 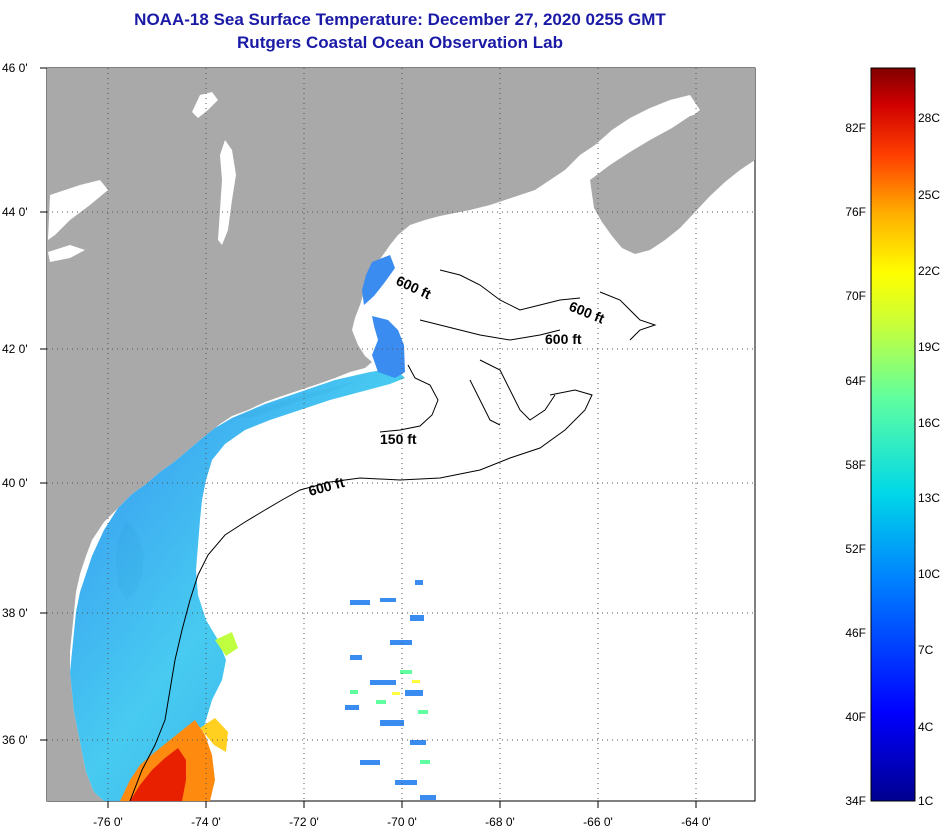 What do you see at coordinates (926, 727) in the screenshot?
I see `colorbar-c-label: 4C` at bounding box center [926, 727].